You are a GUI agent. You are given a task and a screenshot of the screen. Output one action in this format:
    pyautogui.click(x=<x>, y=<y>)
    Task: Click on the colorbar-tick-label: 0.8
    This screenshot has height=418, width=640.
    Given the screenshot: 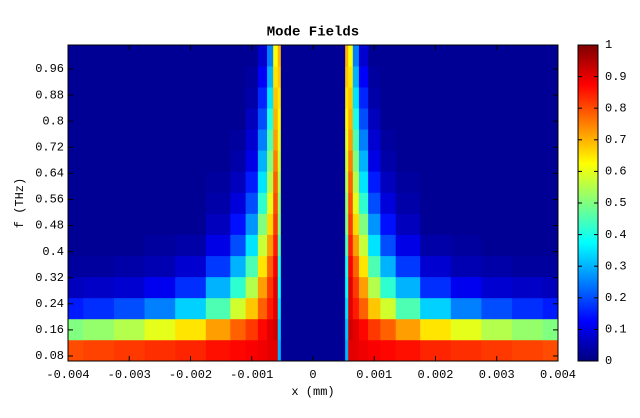 What is the action you would take?
    pyautogui.click(x=616, y=108)
    